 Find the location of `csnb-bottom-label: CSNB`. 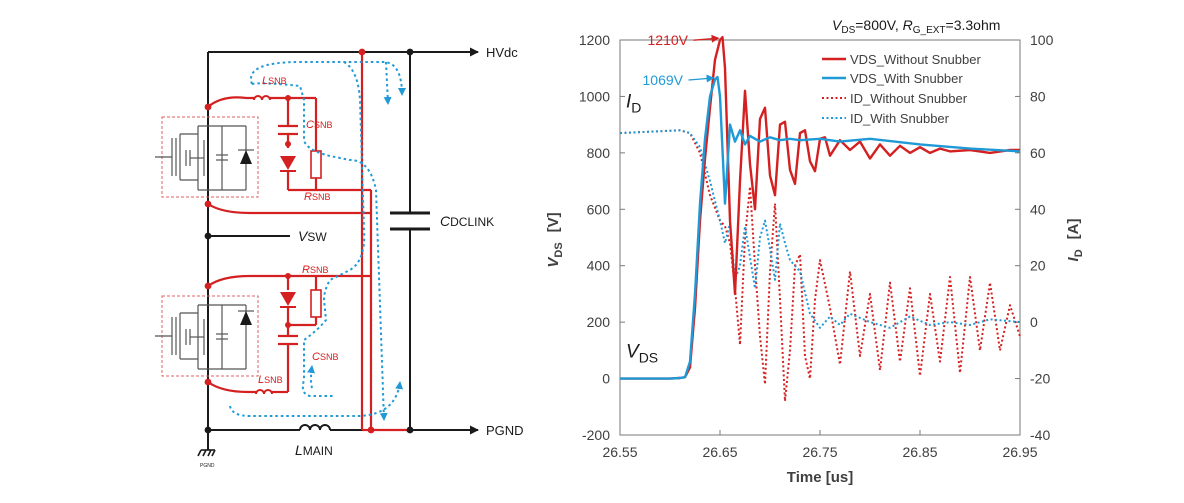

csnb-bottom-label: CSNB is located at coordinates (325, 357).